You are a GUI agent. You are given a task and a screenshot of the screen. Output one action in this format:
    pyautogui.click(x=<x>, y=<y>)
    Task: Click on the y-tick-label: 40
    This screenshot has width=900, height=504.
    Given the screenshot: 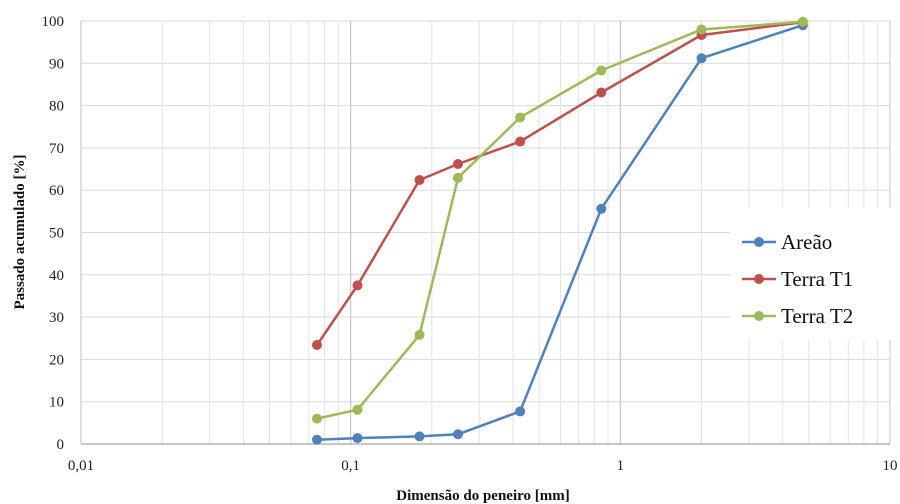 What is the action you would take?
    pyautogui.click(x=56, y=276)
    